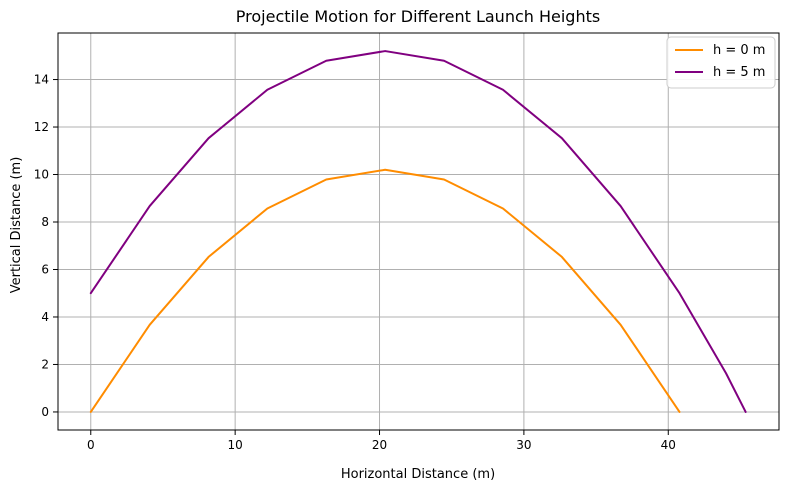 Image resolution: width=790 pixels, height=490 pixels. Describe the element at coordinates (668, 445) in the screenshot. I see `x-tick-label-4: 40` at that location.